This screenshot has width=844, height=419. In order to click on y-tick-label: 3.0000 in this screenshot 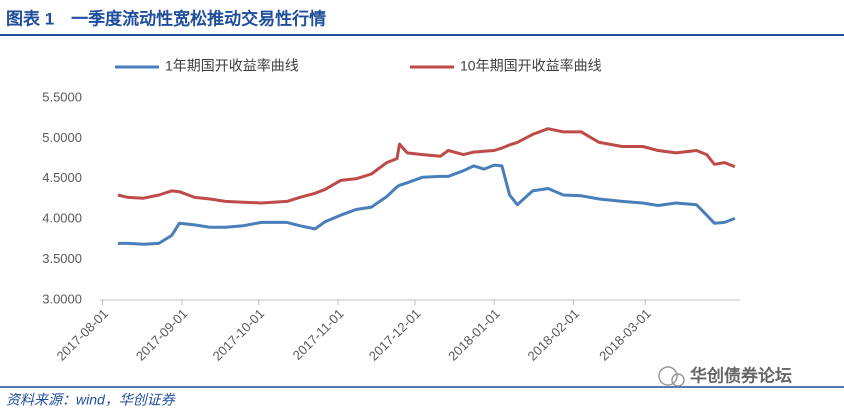, I will do `click(62, 298)`.